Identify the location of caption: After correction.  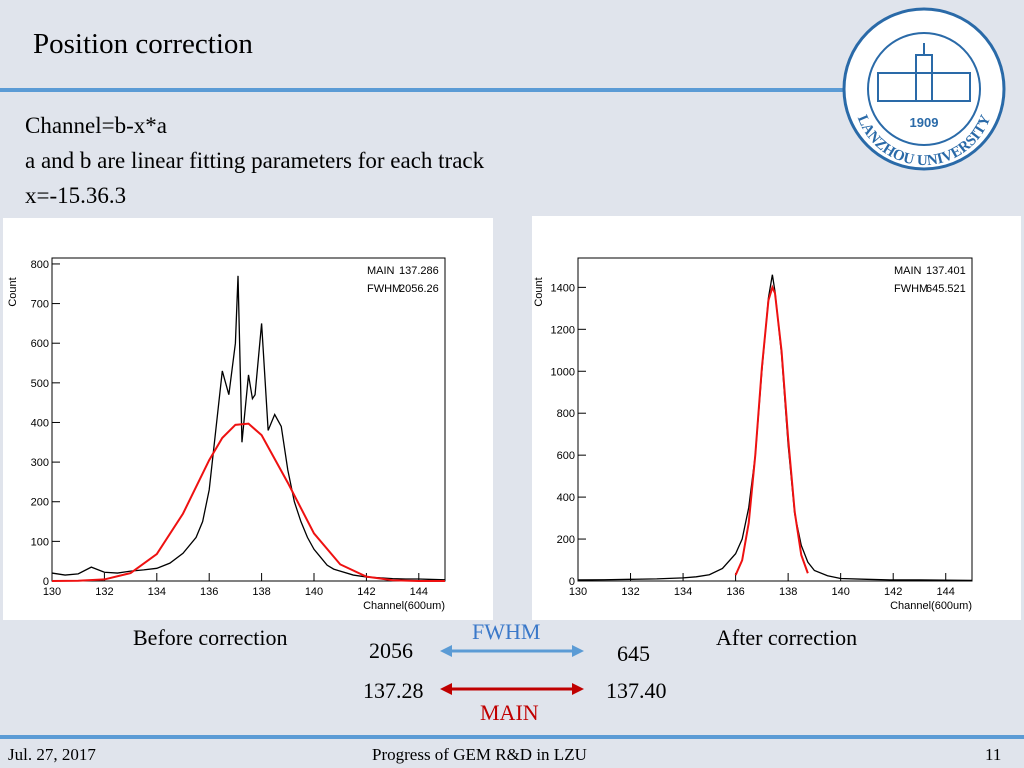
(787, 637).